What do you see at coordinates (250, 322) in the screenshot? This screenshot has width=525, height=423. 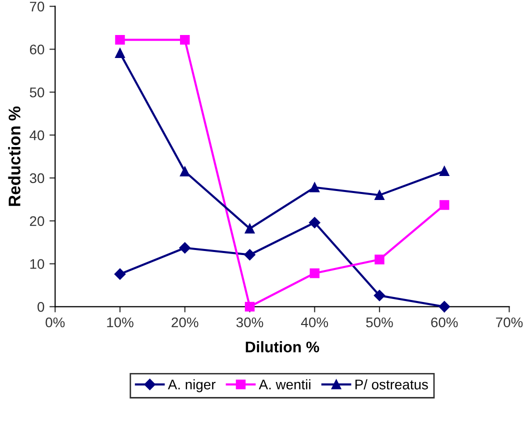 I see `x-tick-label: 30%` at bounding box center [250, 322].